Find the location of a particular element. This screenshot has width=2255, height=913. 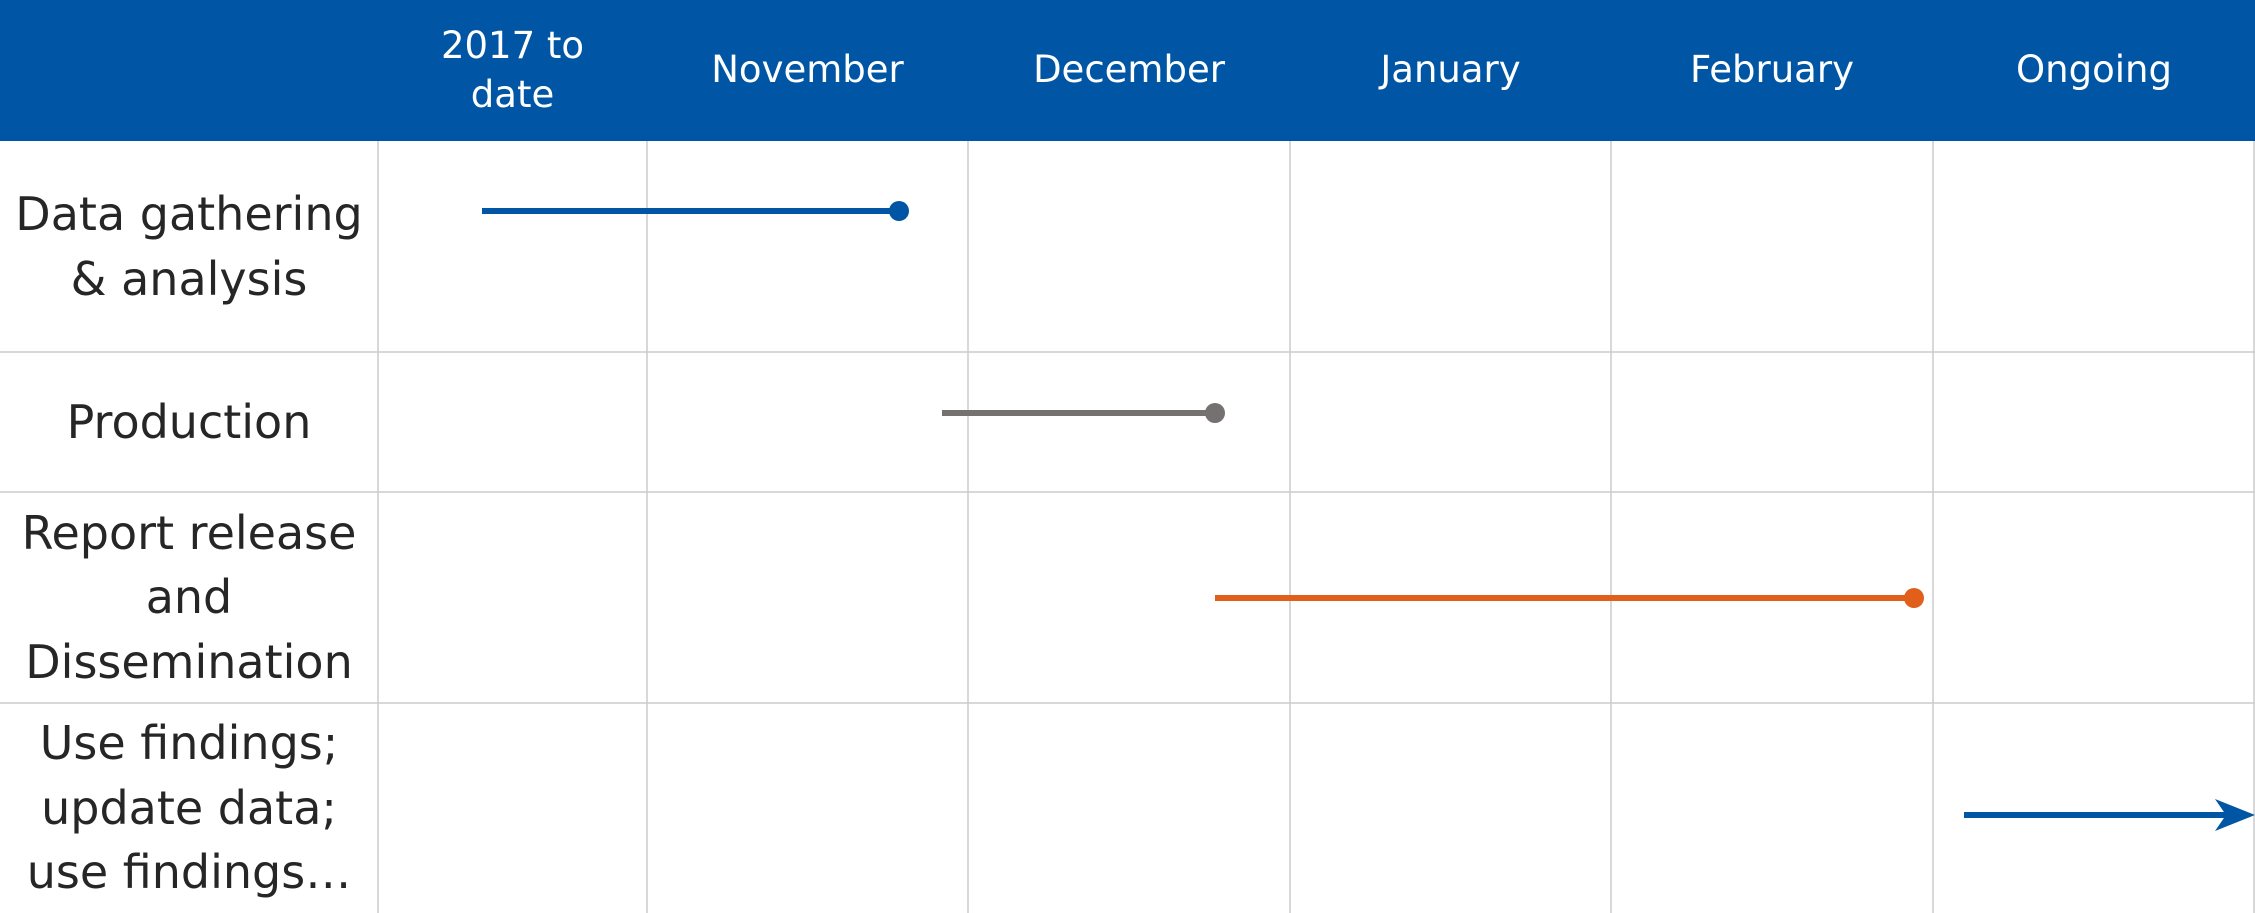

row-label: Production is located at coordinates (189, 421).